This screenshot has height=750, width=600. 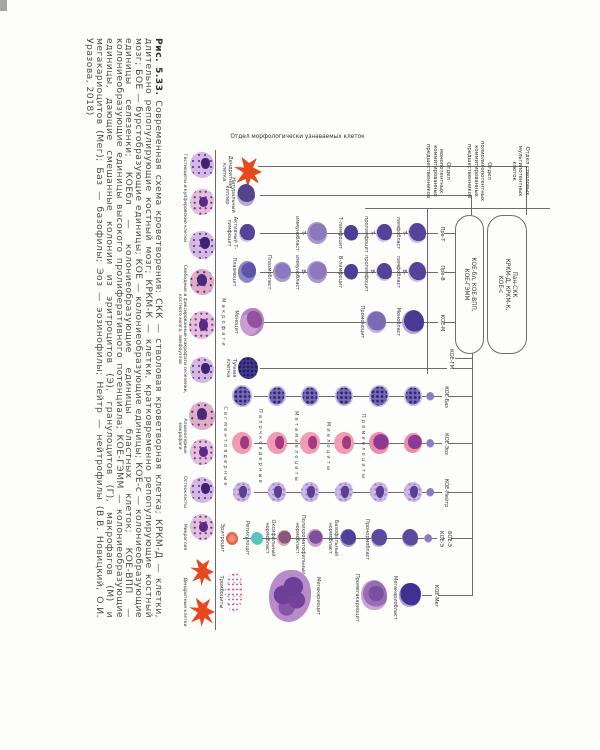 I want to click on cell-label: Промегакариоцит, so click(x=357, y=598).